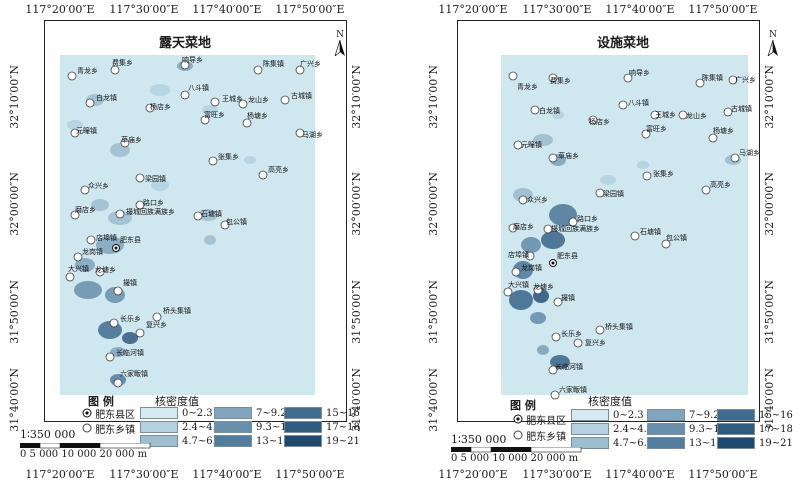 This screenshot has width=803, height=486. Describe the element at coordinates (105, 269) in the screenshot. I see `place-label: 龙塘乡` at that location.